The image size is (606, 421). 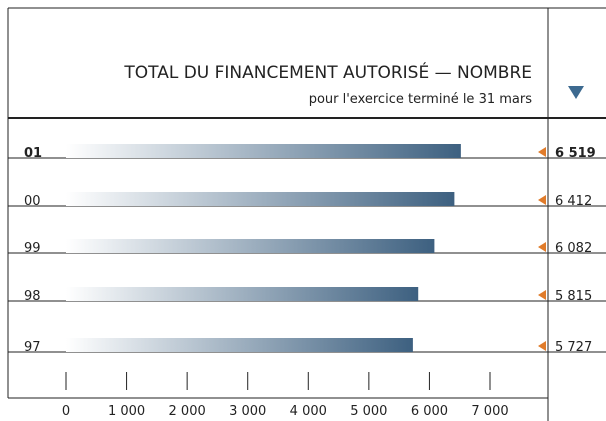 I want to click on x-tick-label: 6 000, so click(x=429, y=411).